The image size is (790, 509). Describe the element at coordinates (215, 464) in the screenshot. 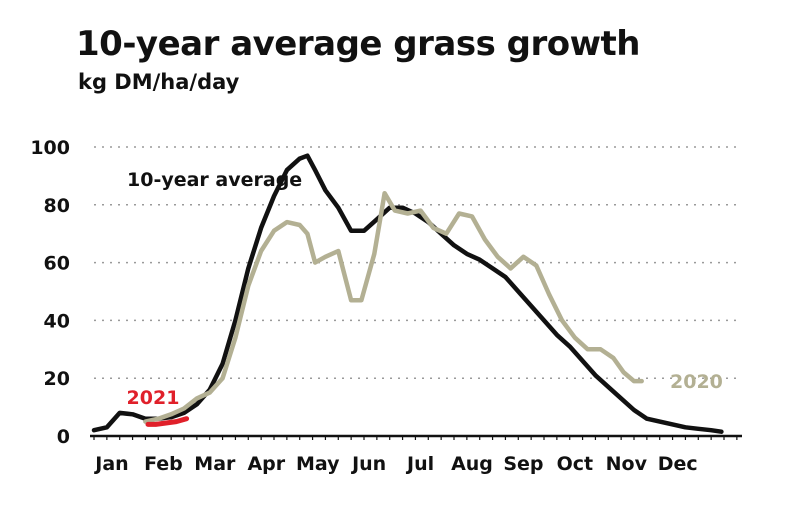

I see `x-tick-label: Mar` at that location.